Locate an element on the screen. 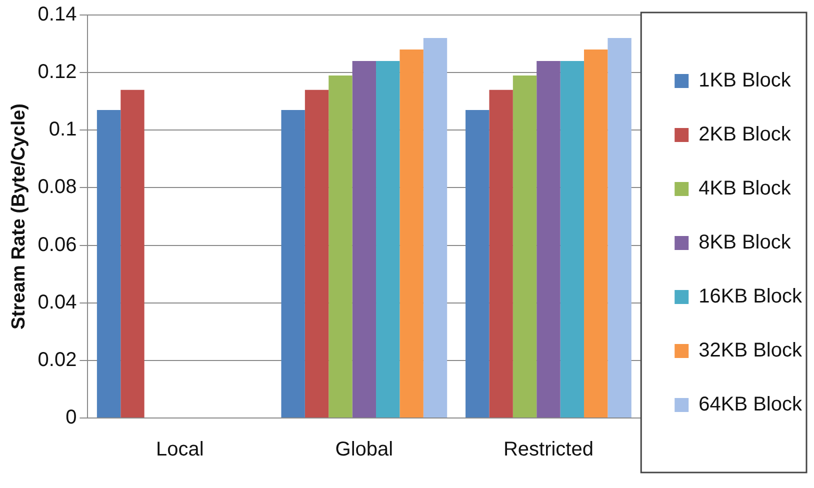  y-axis-title: Stream Rate (Byte/Cycle) is located at coordinates (19, 217).